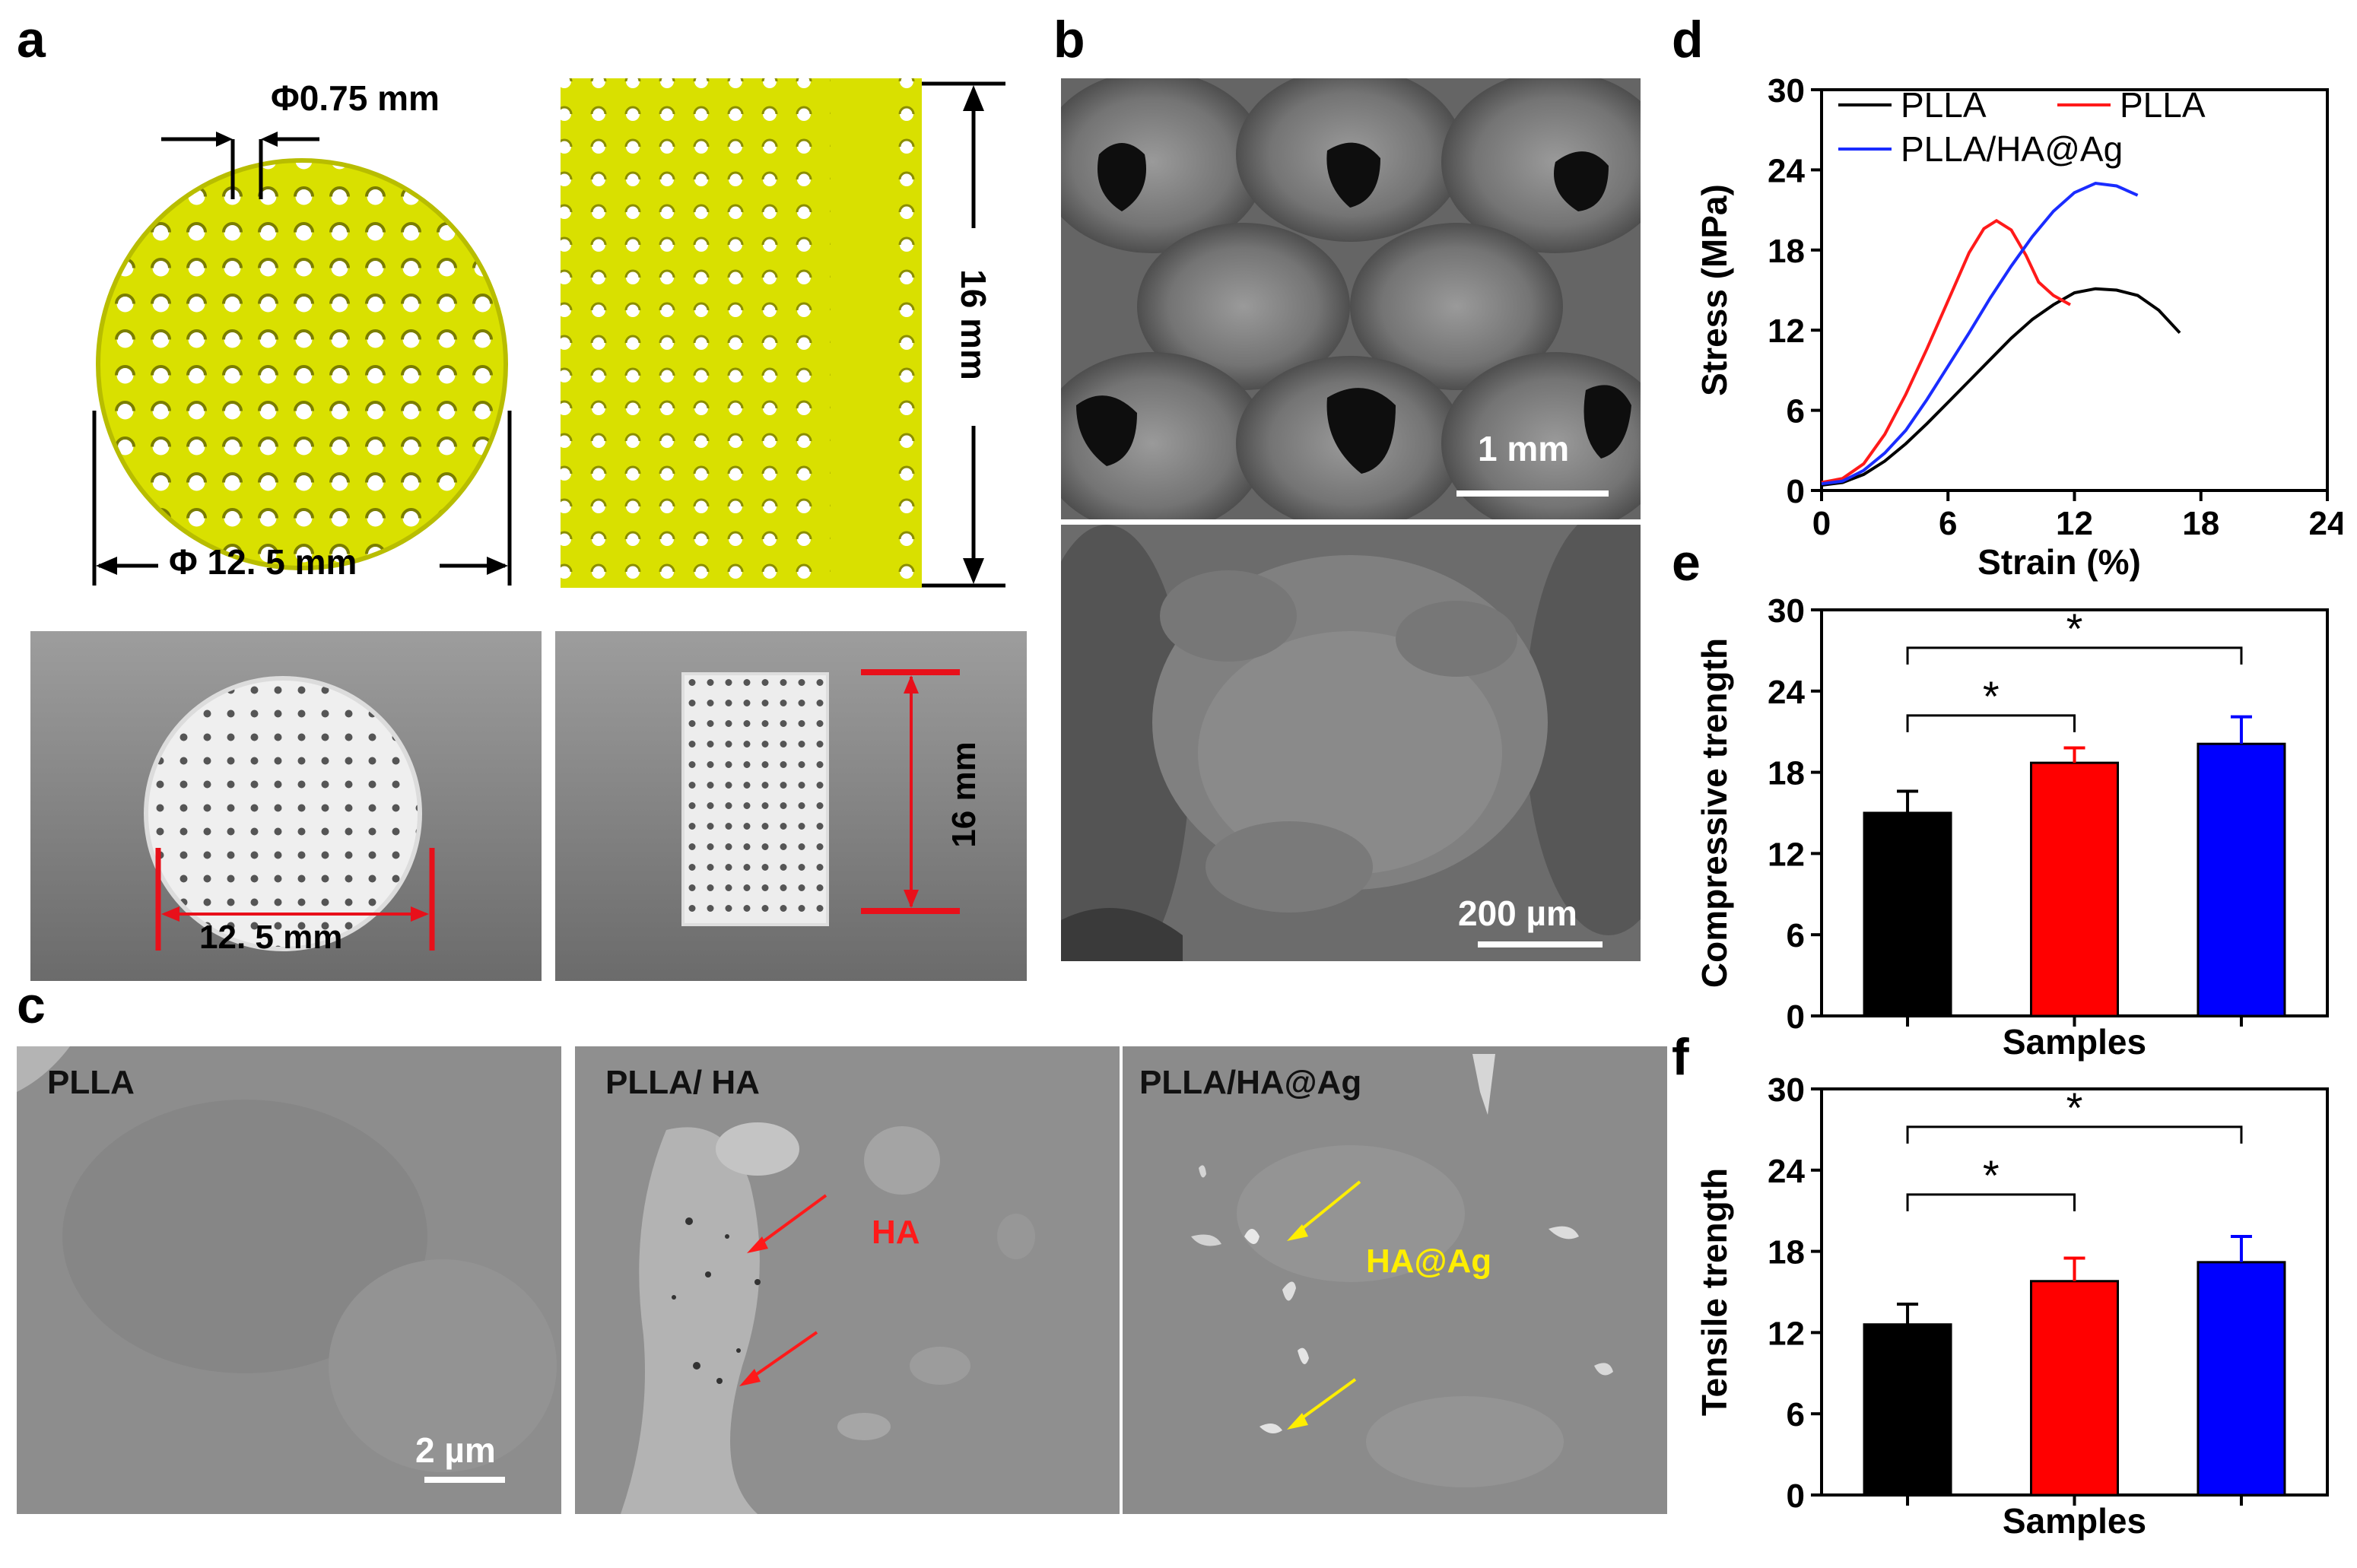 The image size is (2357, 1568). I want to click on scale-bar-200um, so click(1540, 944).